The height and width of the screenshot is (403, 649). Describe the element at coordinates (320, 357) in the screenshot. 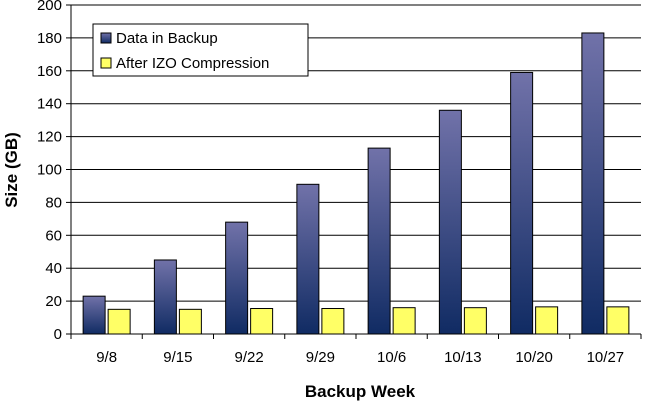

I see `x-tick-label: 9/29` at that location.